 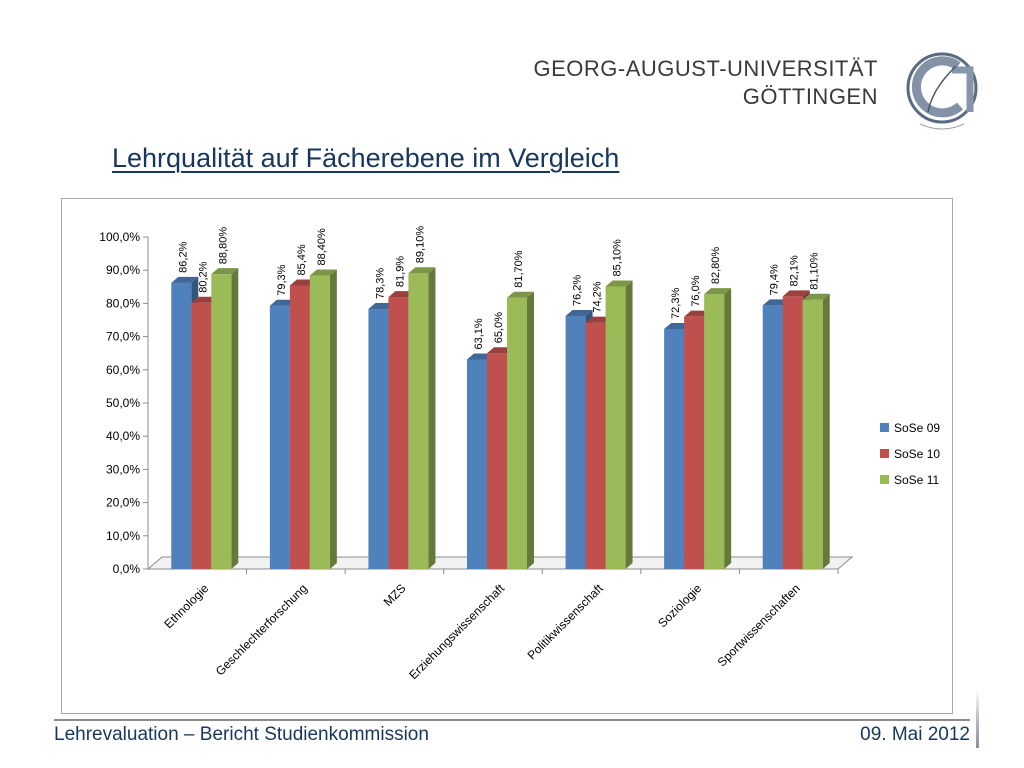 What do you see at coordinates (223, 246) in the screenshot?
I see `data-label: 88,80%` at bounding box center [223, 246].